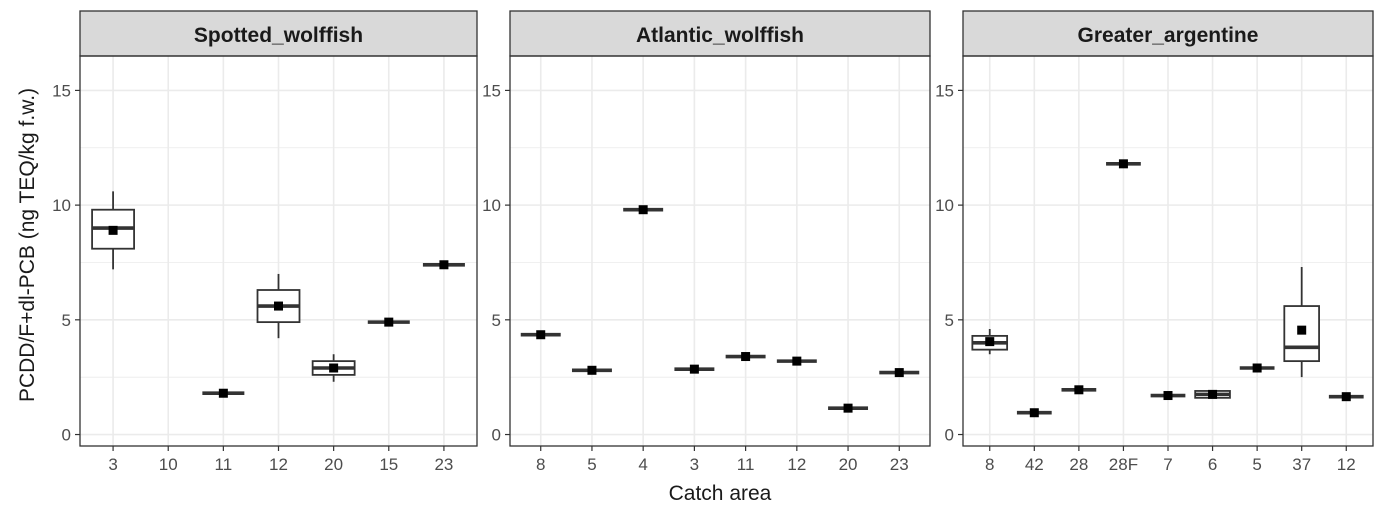 The width and height of the screenshot is (1386, 525). I want to click on x-tick-label: 37, so click(1301, 464).